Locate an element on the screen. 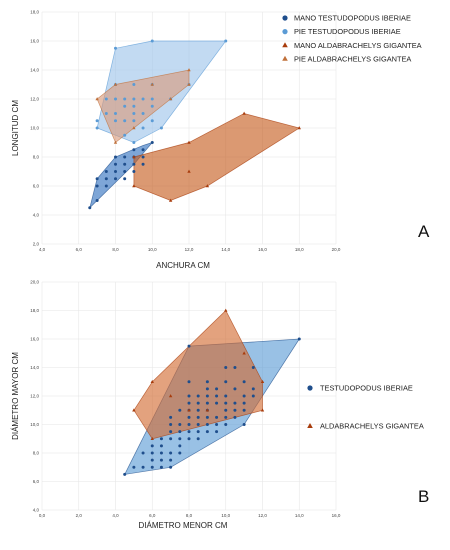  legend-label: TESTUDOPODUS IBERIAE is located at coordinates (366, 388).